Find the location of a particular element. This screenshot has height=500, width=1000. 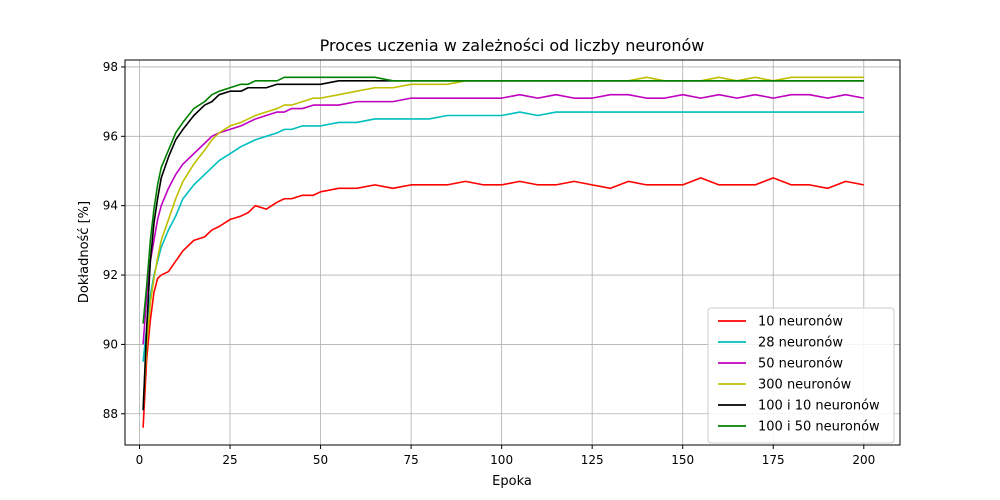

x-tick-label: 50 is located at coordinates (320, 460).